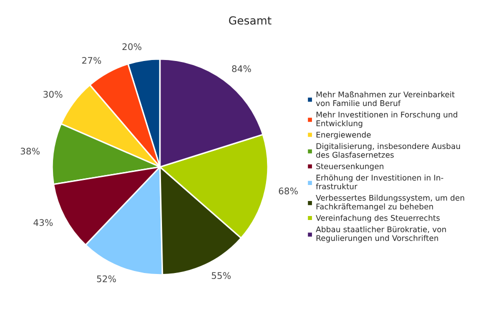  Describe the element at coordinates (106, 278) in the screenshot. I see `data-label: 52%` at that location.